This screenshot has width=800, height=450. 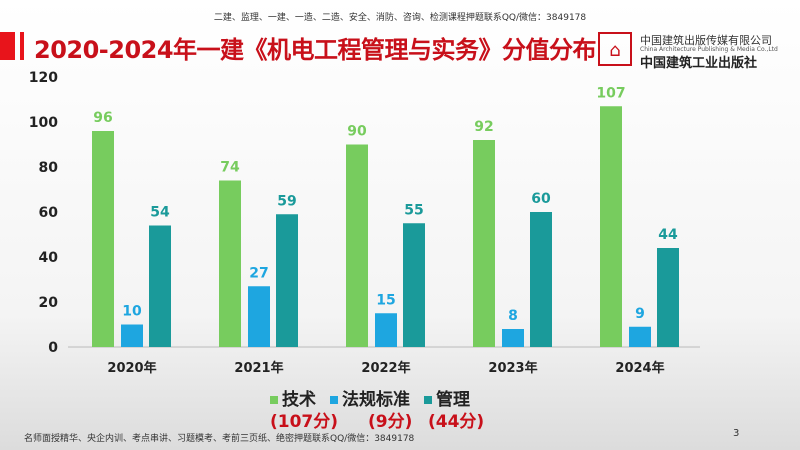 I want to click on data-label: 92, so click(x=483, y=127).